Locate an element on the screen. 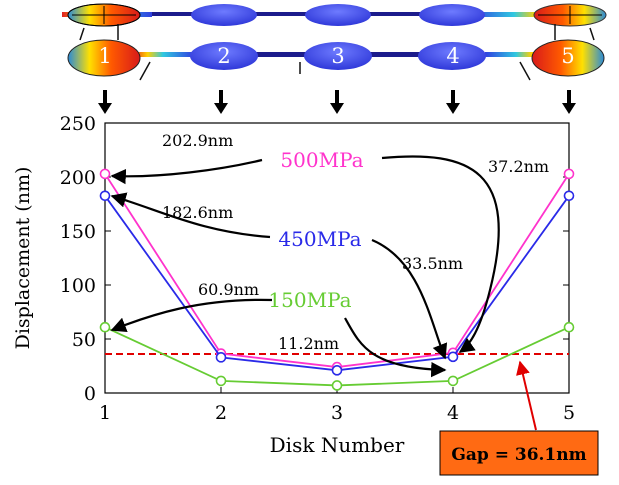  annotation-182nm: 182.6nm is located at coordinates (197, 212).